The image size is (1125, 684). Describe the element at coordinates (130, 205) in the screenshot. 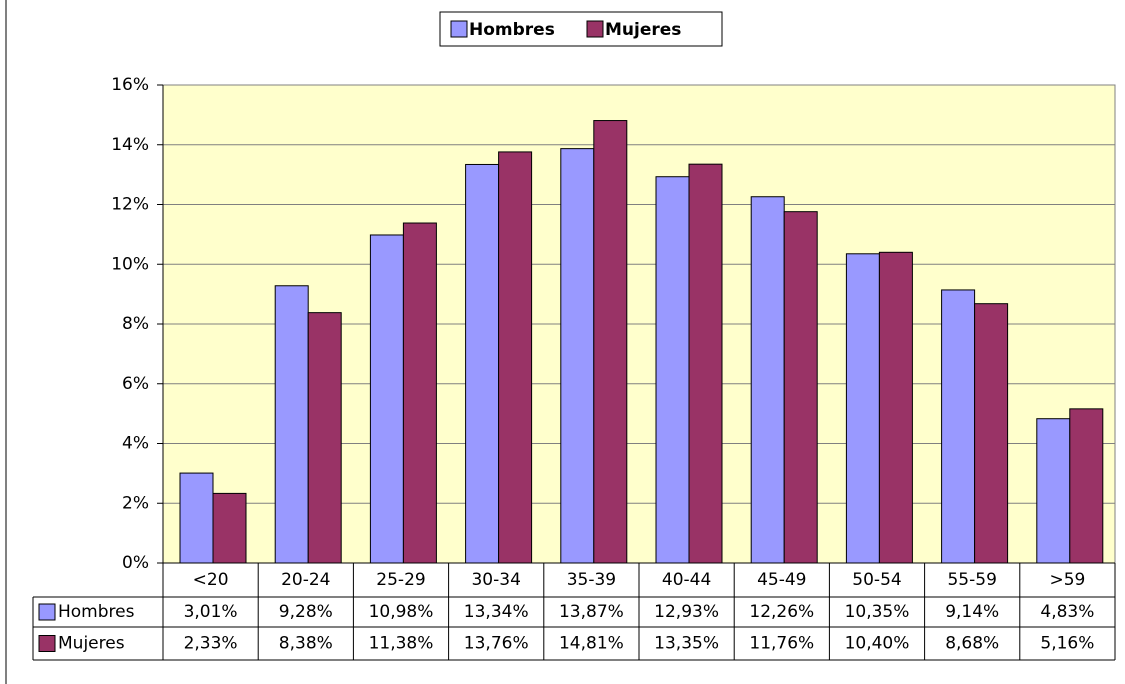

I see `y-tick-label: 12%` at that location.